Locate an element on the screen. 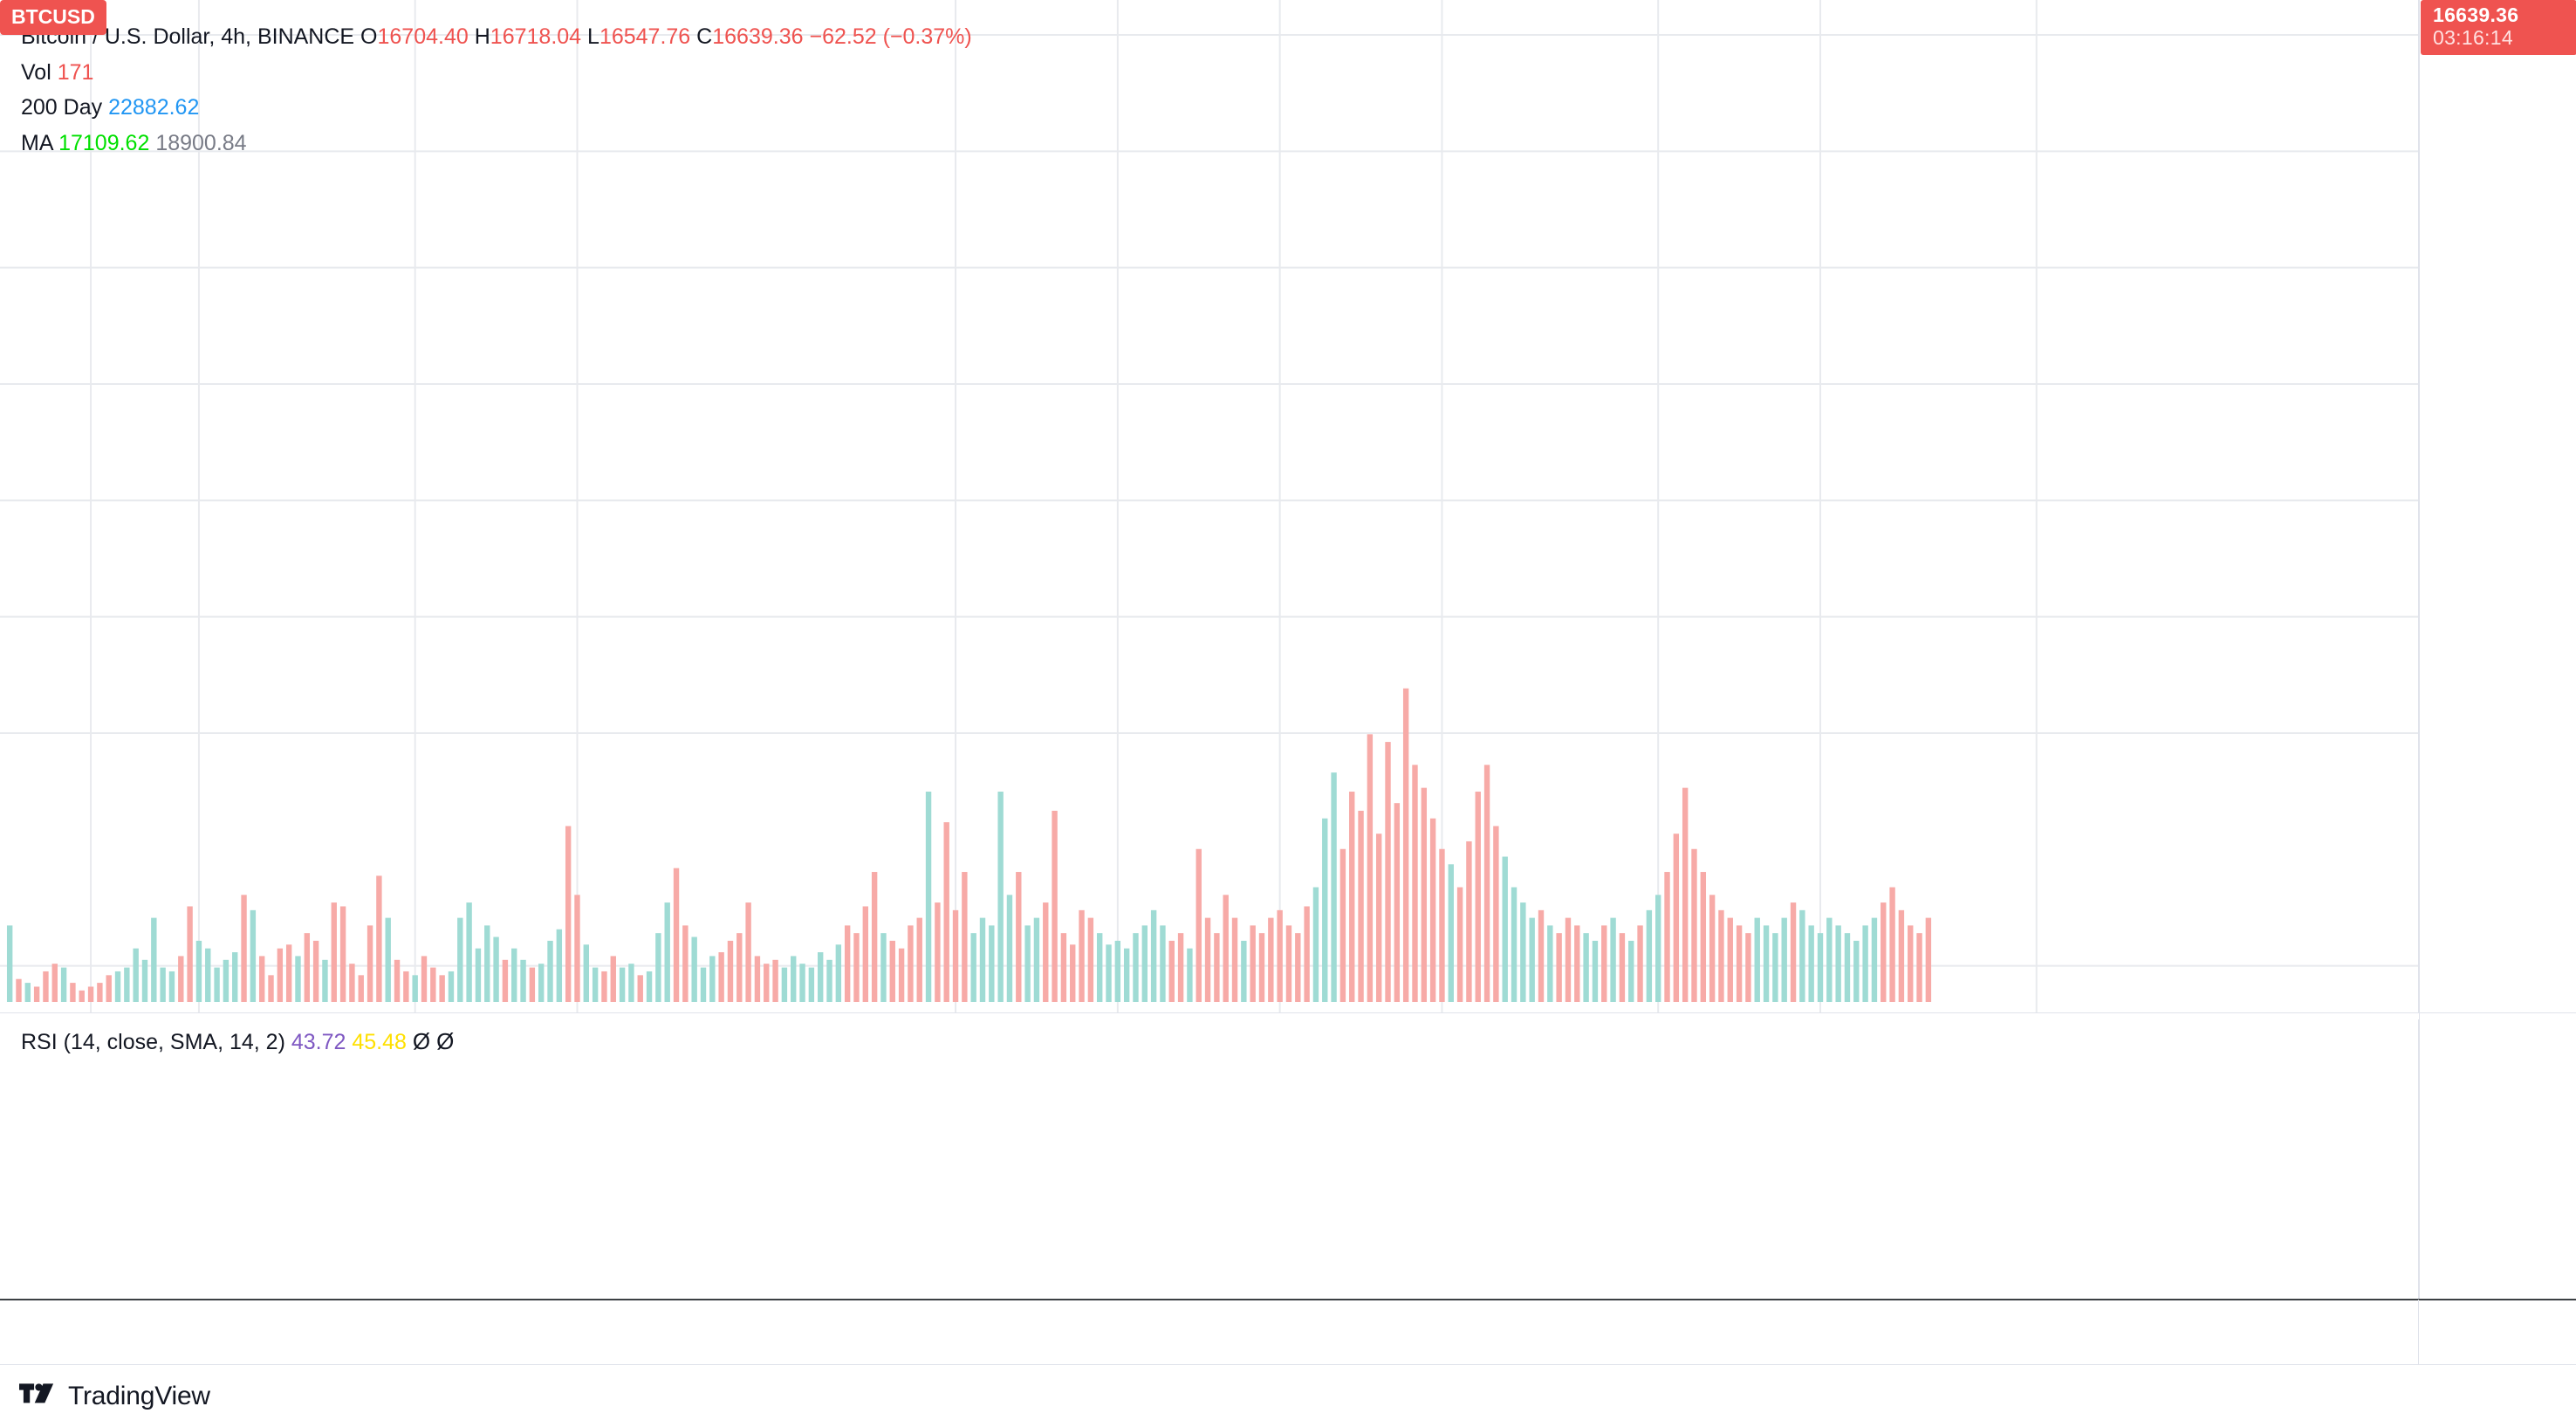  current-price-value: 16639.36 is located at coordinates (2476, 14).